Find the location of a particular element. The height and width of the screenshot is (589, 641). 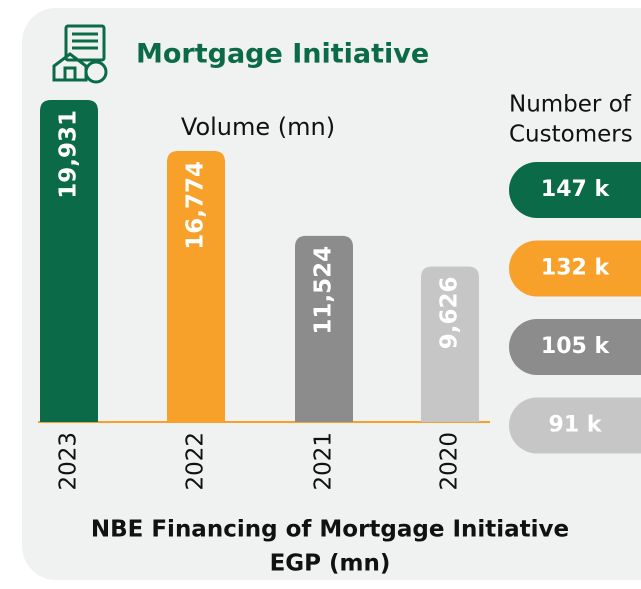

value-label: 19,931 is located at coordinates (69, 154).